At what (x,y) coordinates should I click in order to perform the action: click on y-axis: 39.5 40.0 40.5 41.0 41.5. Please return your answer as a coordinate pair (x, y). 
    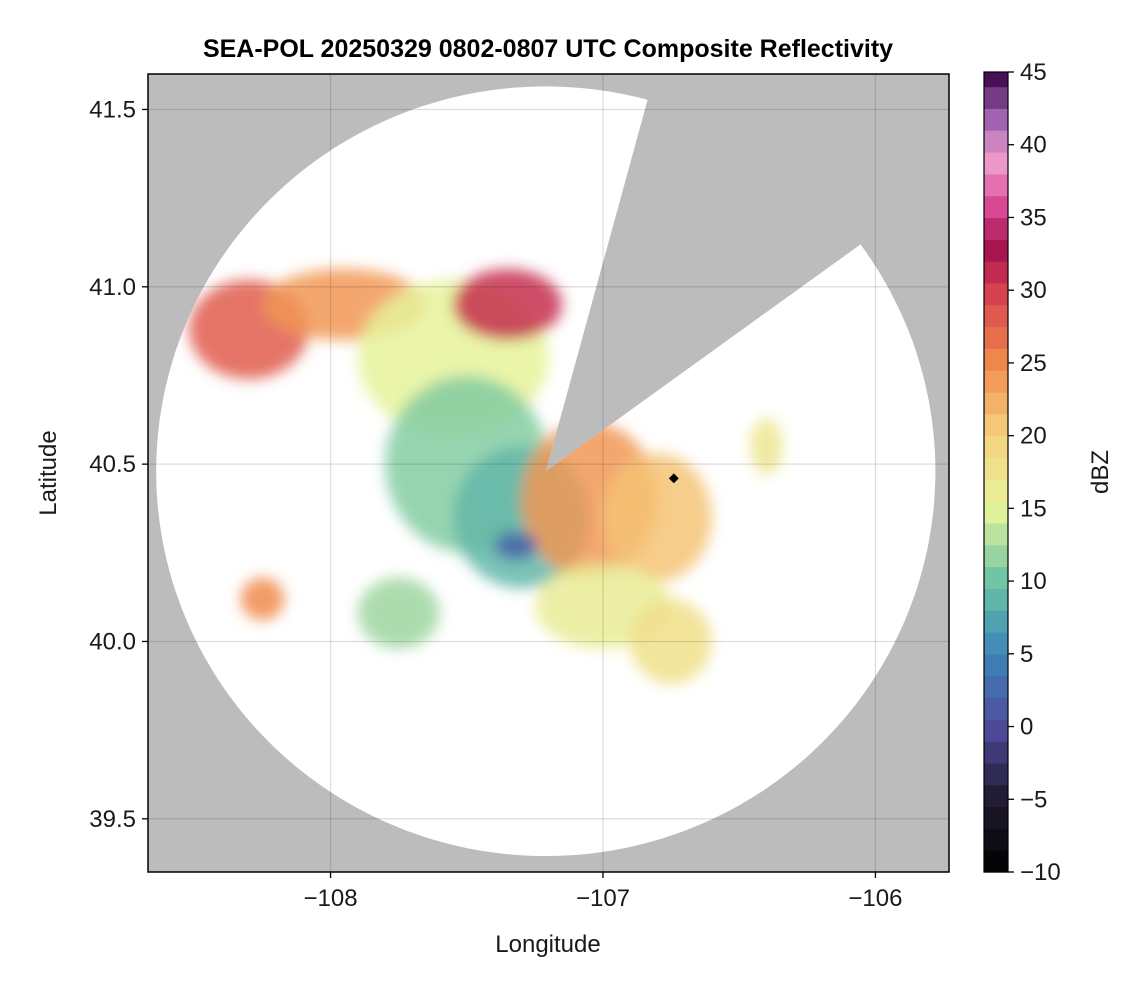
    Looking at the image, I should click on (118, 464).